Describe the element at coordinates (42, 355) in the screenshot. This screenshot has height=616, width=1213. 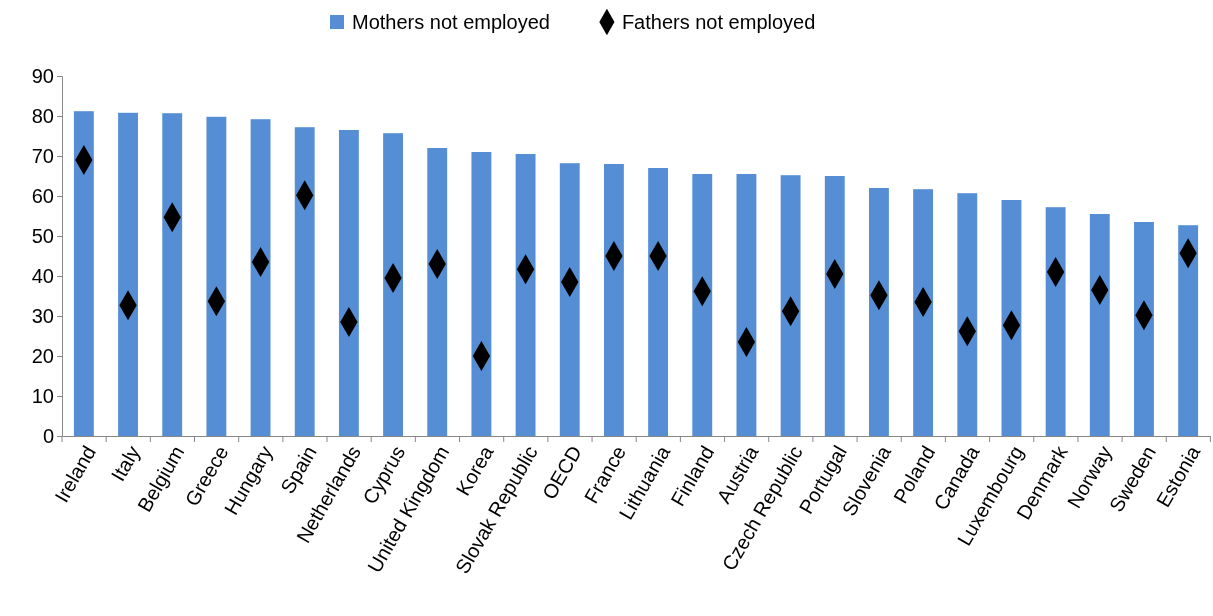
I see `y-tick-label: 20` at that location.